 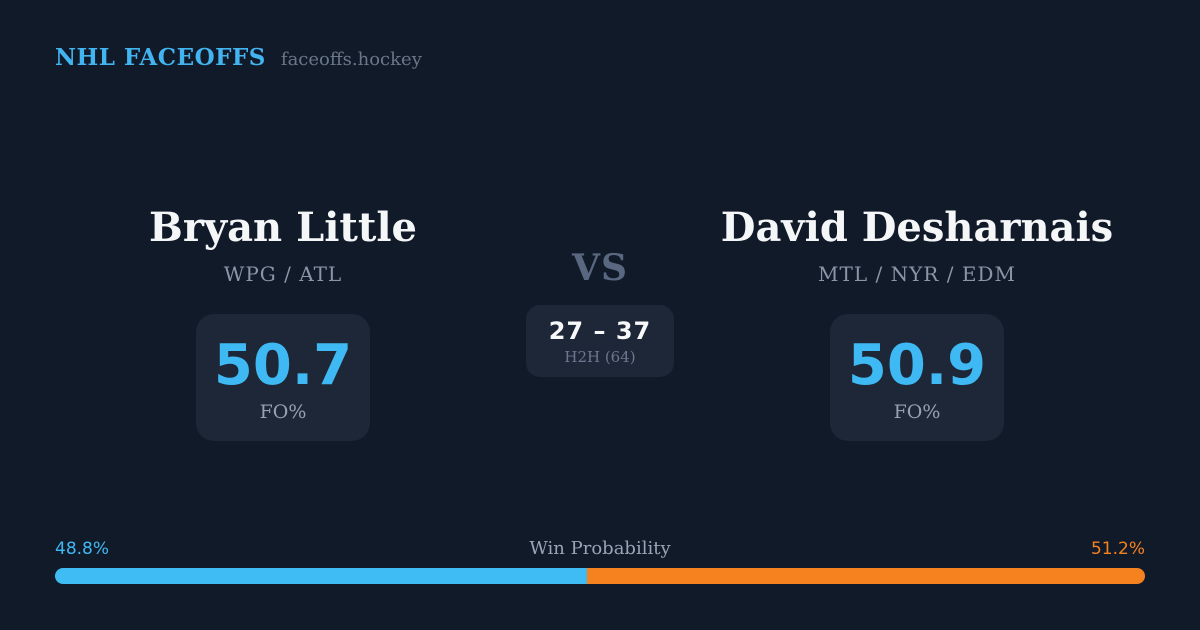 I want to click on h2h-card: 27 – 37 H2H (64), so click(x=600, y=341).